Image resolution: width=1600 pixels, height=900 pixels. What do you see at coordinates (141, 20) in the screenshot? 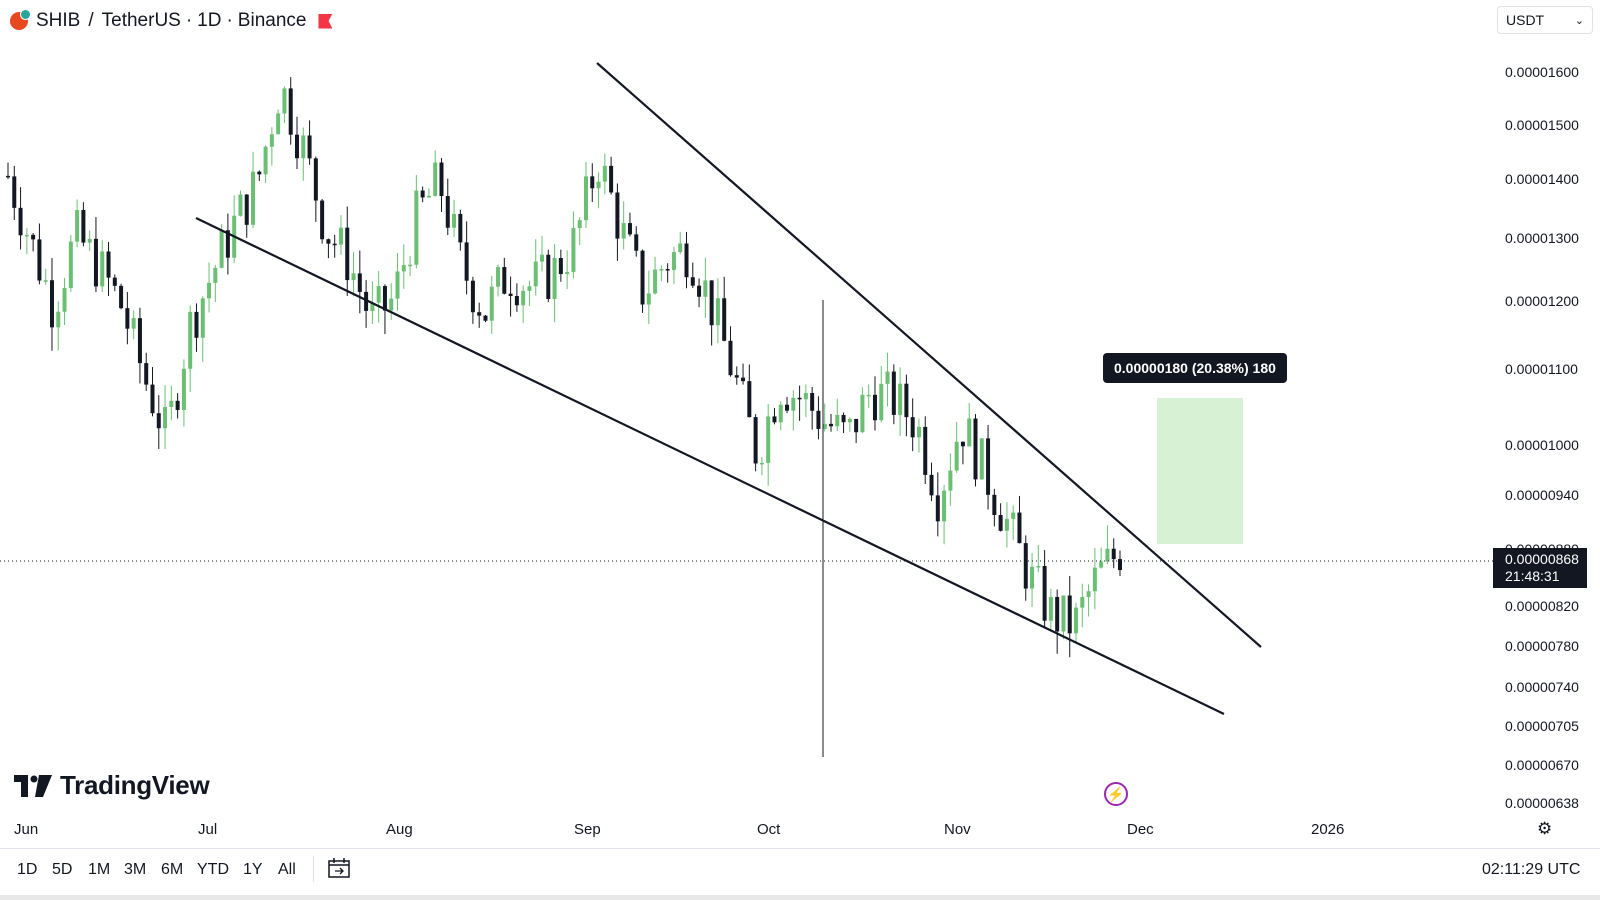
I see `quote-name: TetherUS` at bounding box center [141, 20].